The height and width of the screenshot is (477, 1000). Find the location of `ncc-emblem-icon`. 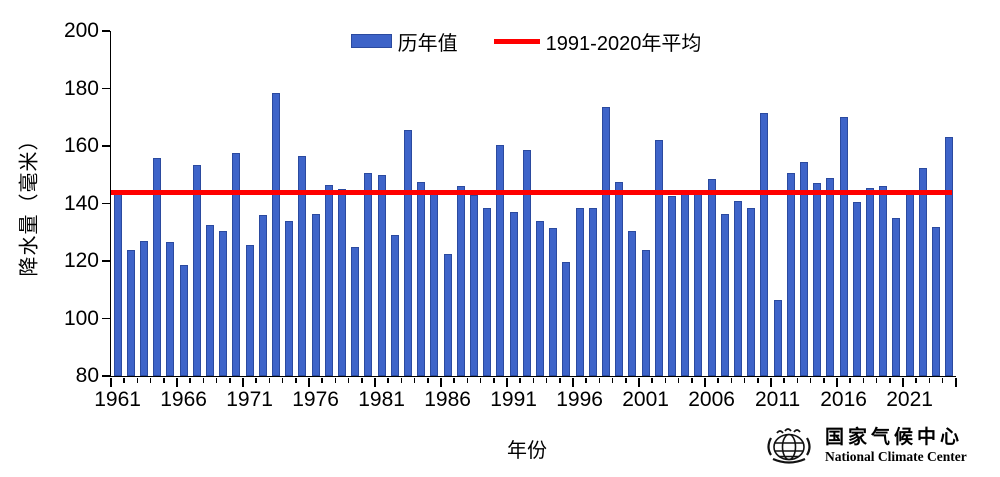

ncc-emblem-icon is located at coordinates (789, 446).